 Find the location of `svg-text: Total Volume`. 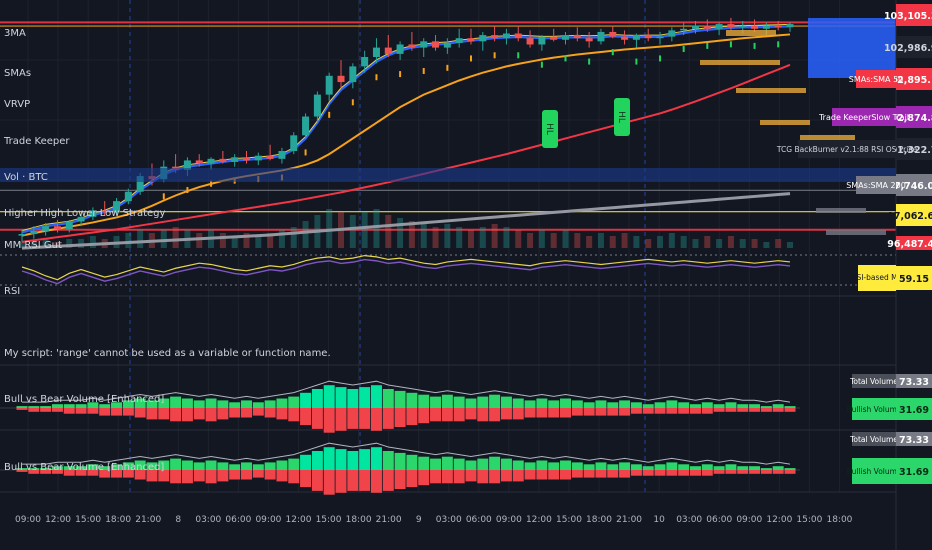

svg-text: Total Volume is located at coordinates (873, 439).